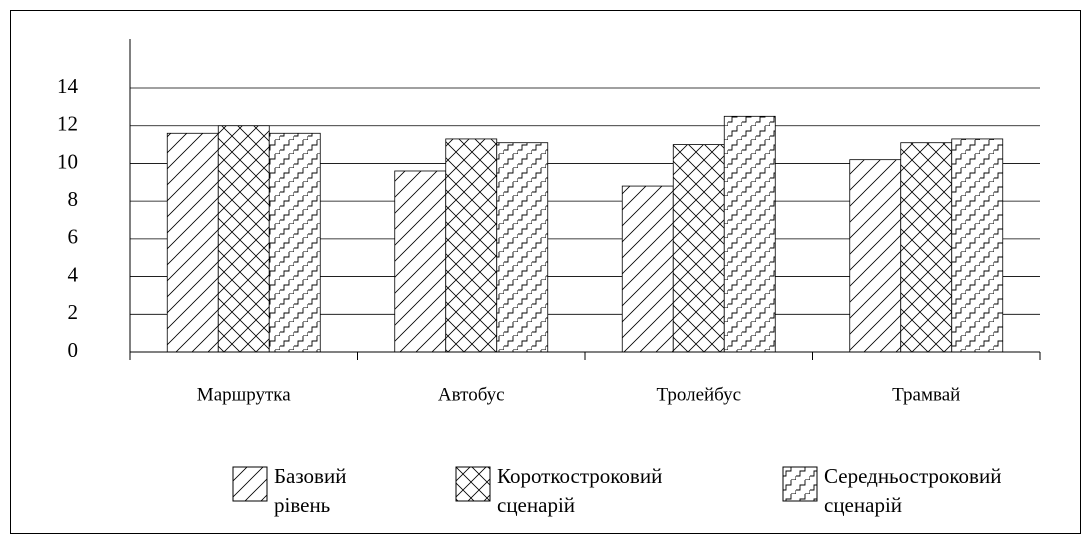  Describe the element at coordinates (471, 394) in the screenshot. I see `x-tick-label: Автобус` at that location.